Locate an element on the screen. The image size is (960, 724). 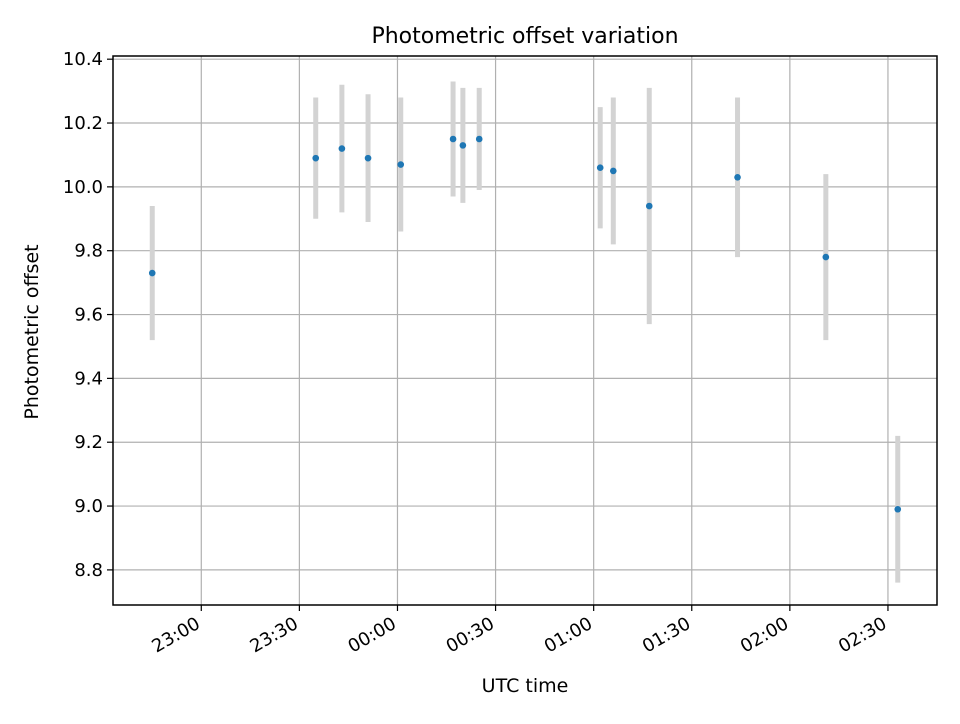
x-tick-label: 01:30 is located at coordinates (666, 635).